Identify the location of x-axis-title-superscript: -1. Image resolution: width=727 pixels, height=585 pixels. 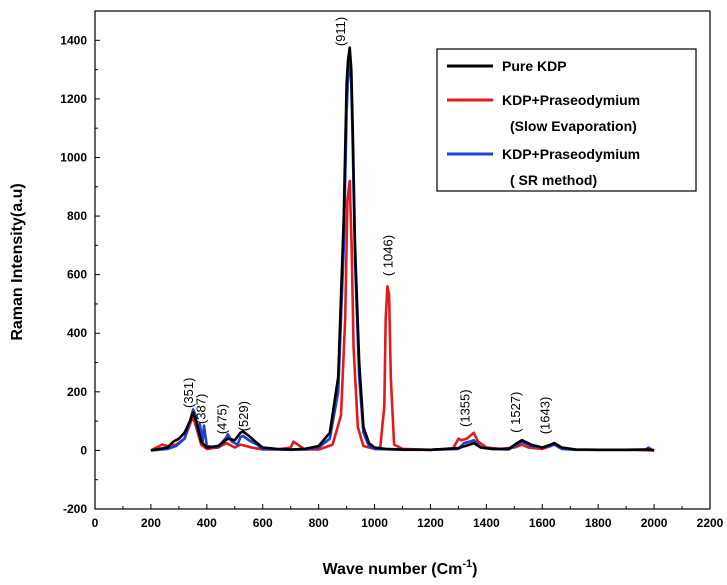
(467, 564).